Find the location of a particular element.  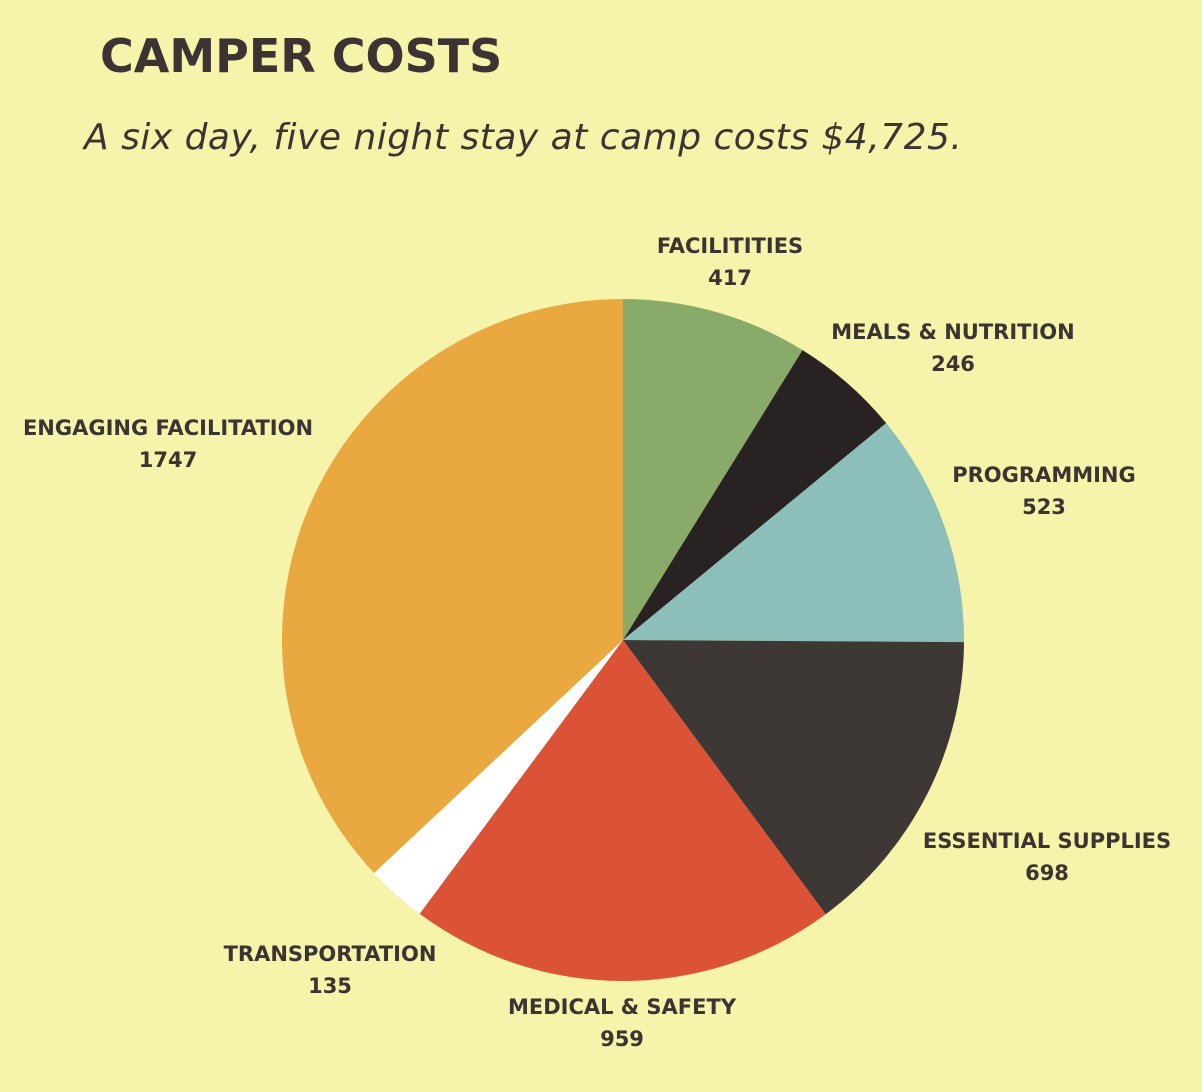

pie-slice-transportation is located at coordinates (498, 777).